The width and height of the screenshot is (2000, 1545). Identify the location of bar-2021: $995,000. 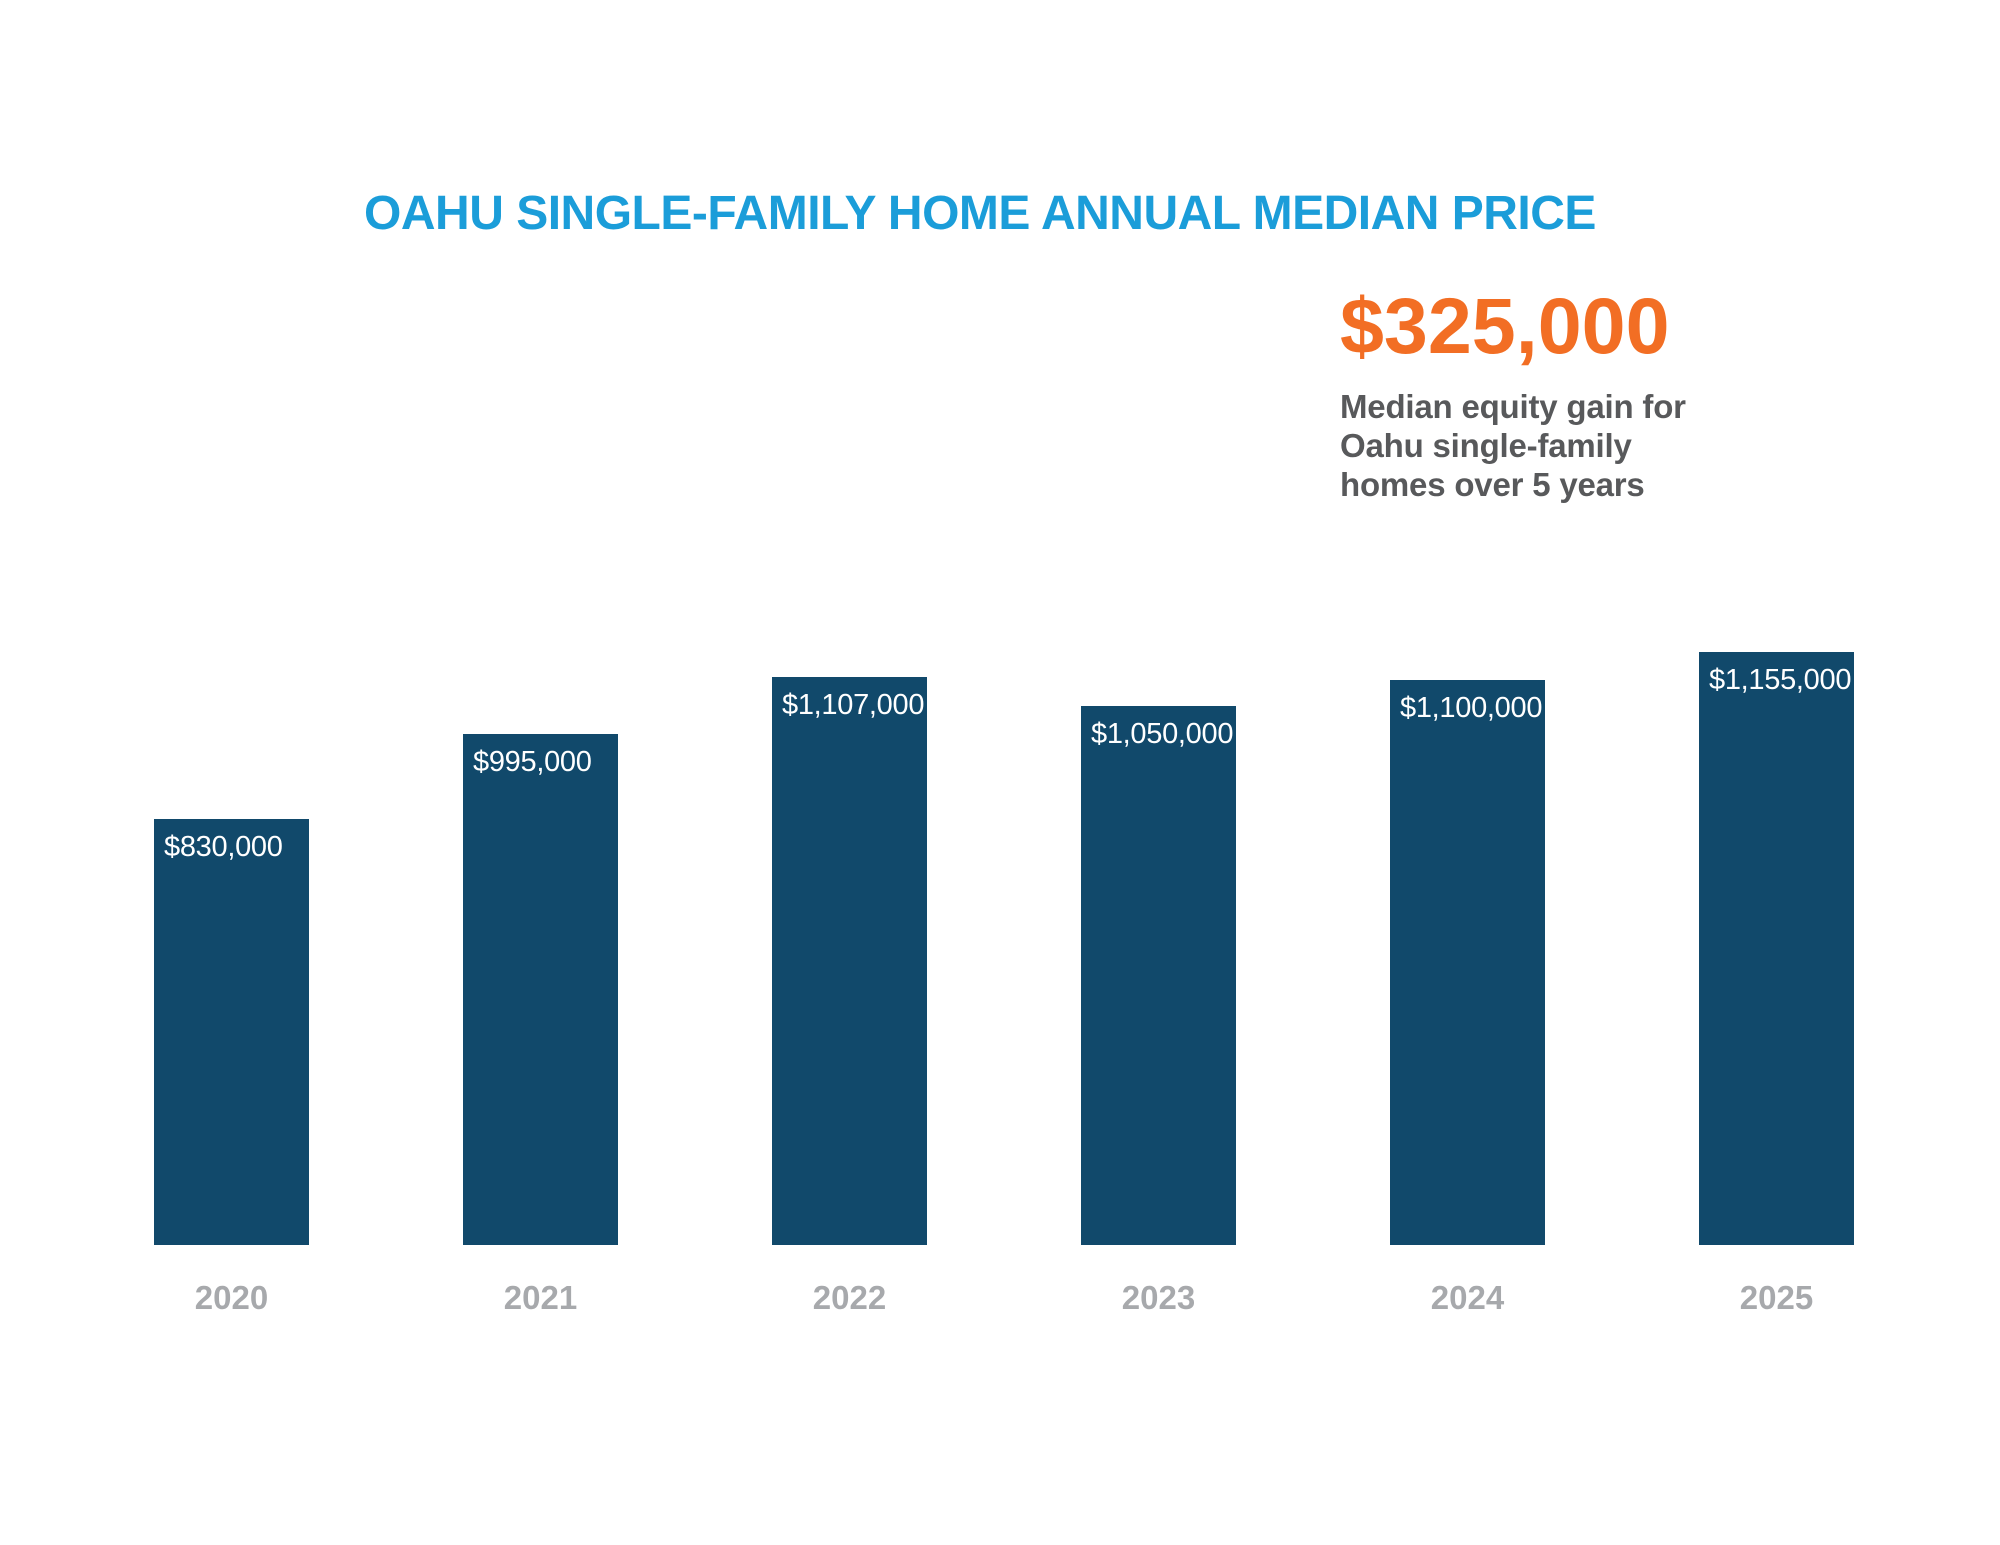
(540, 989).